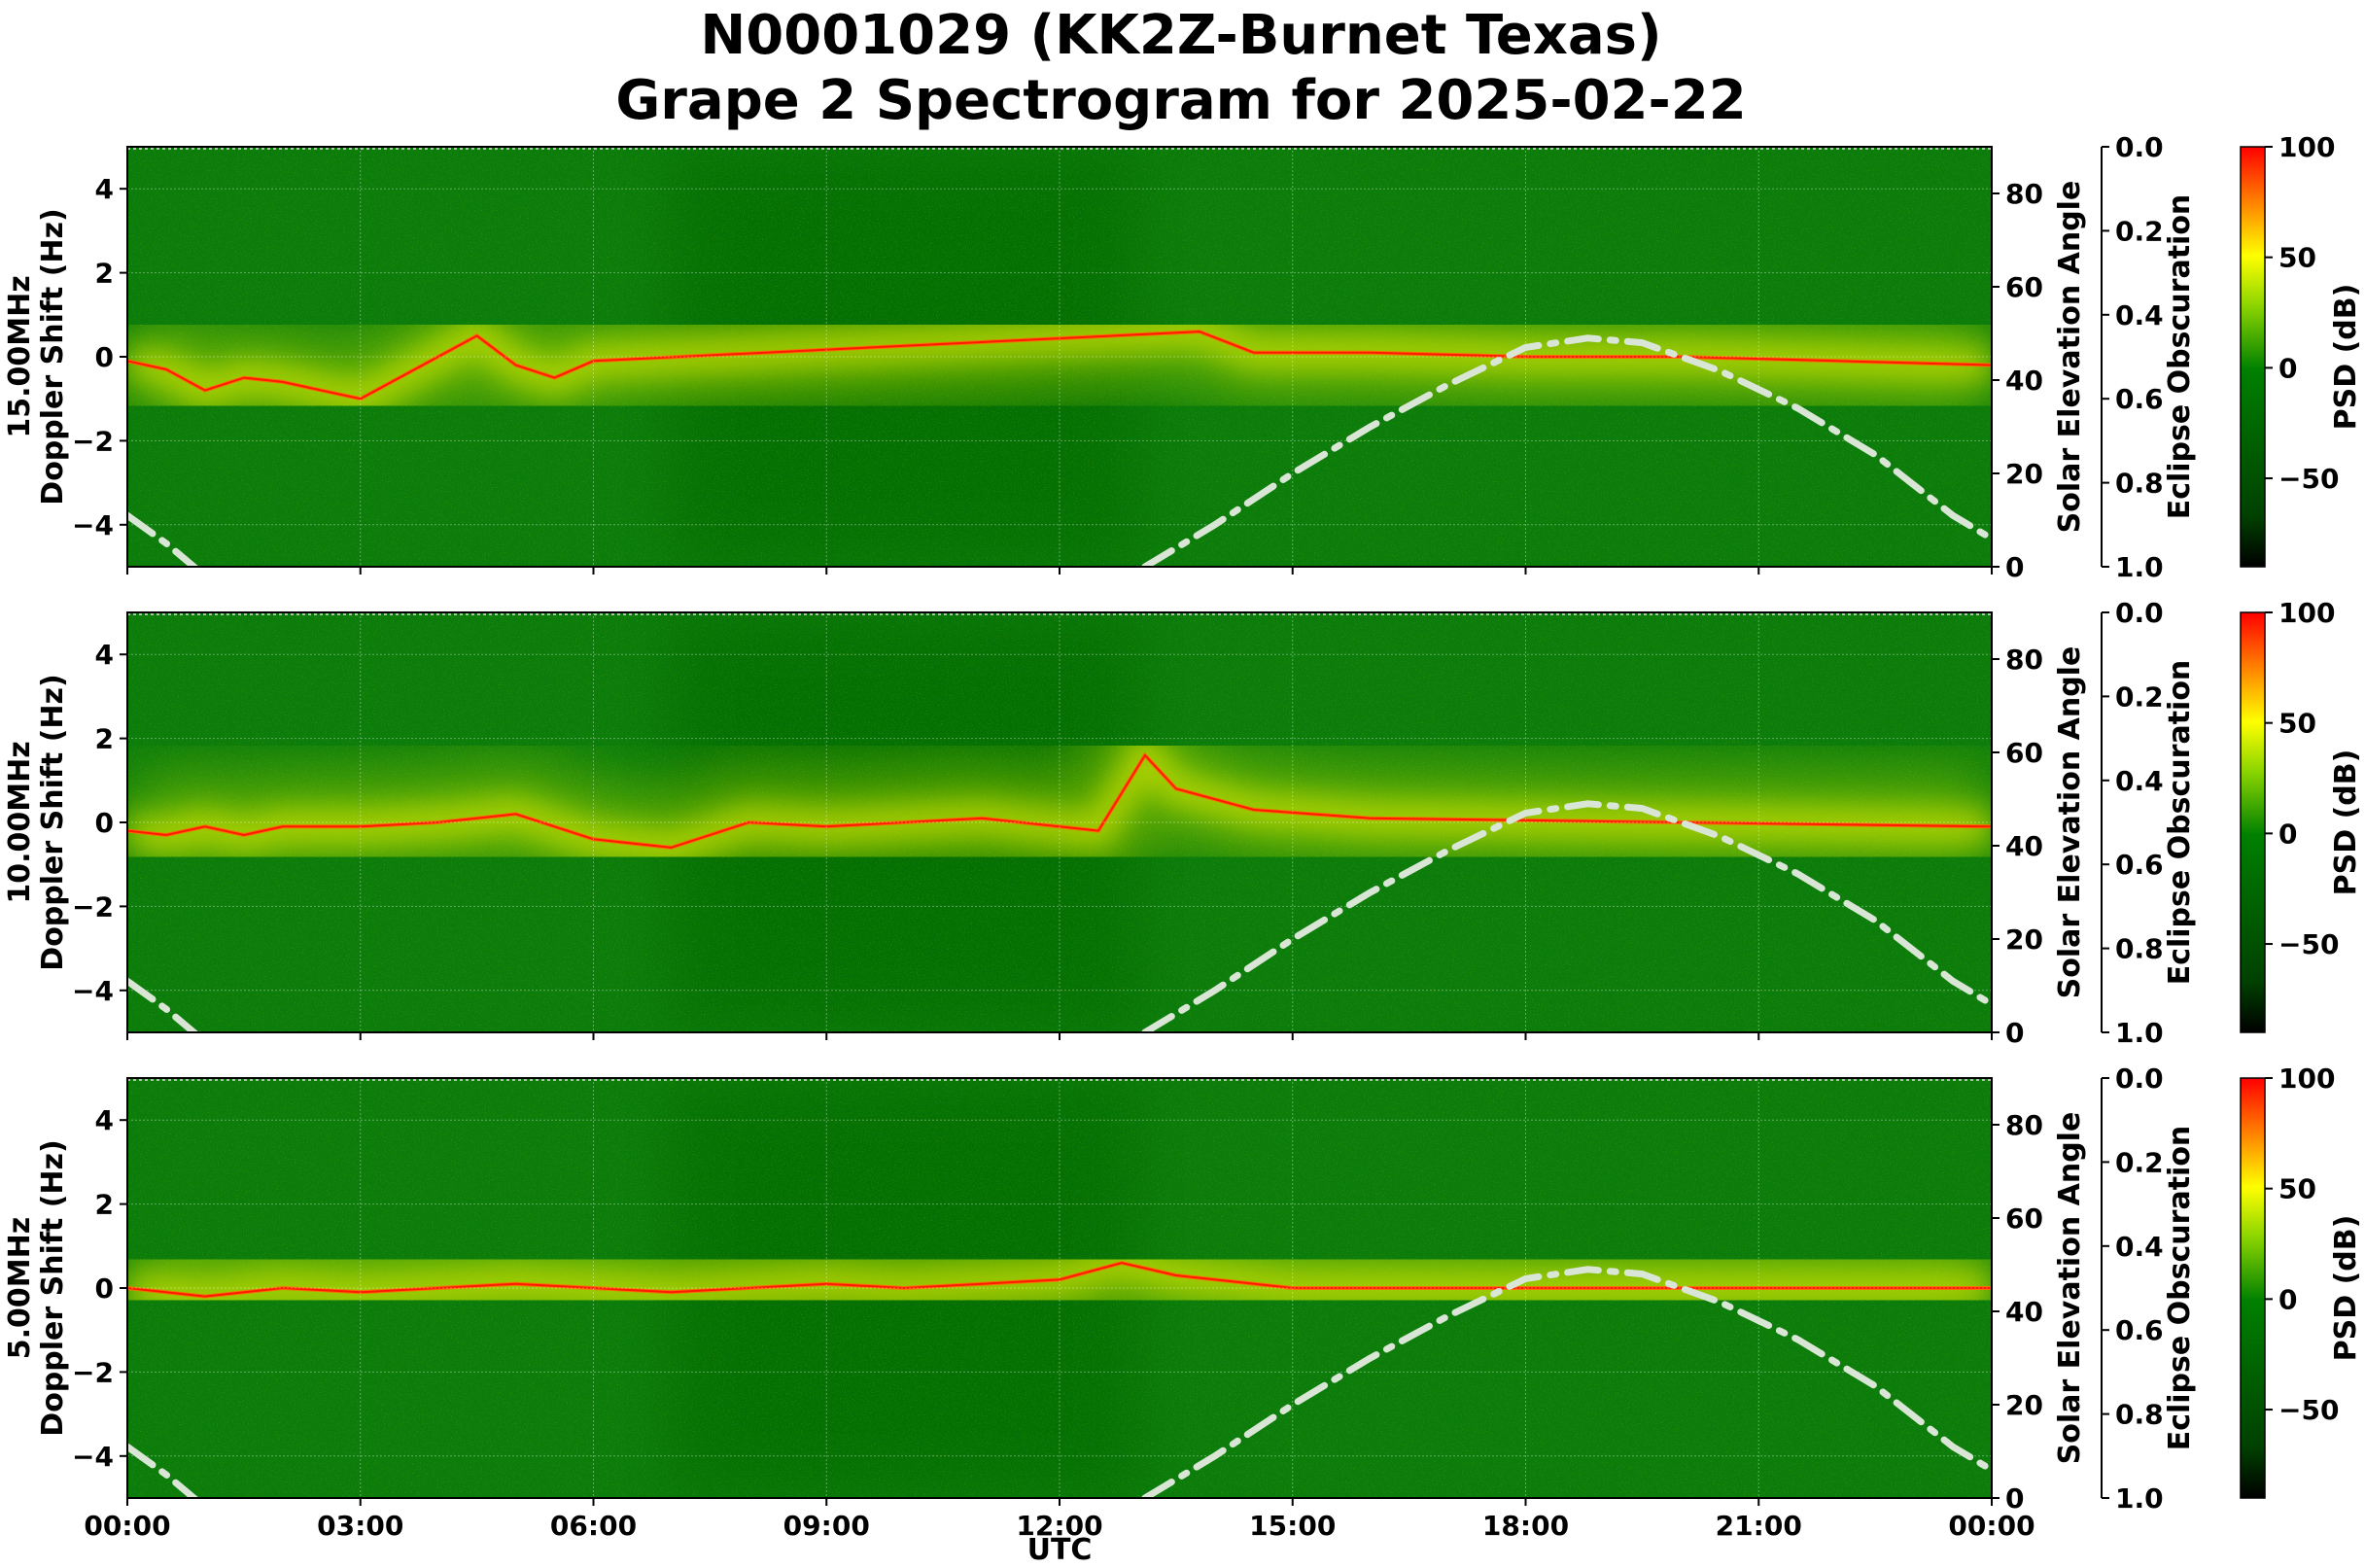 This screenshot has width=2365, height=1568. I want to click on chart-title-line1: N0001029 (KK2Z-Burnet Texas), so click(1181, 35).